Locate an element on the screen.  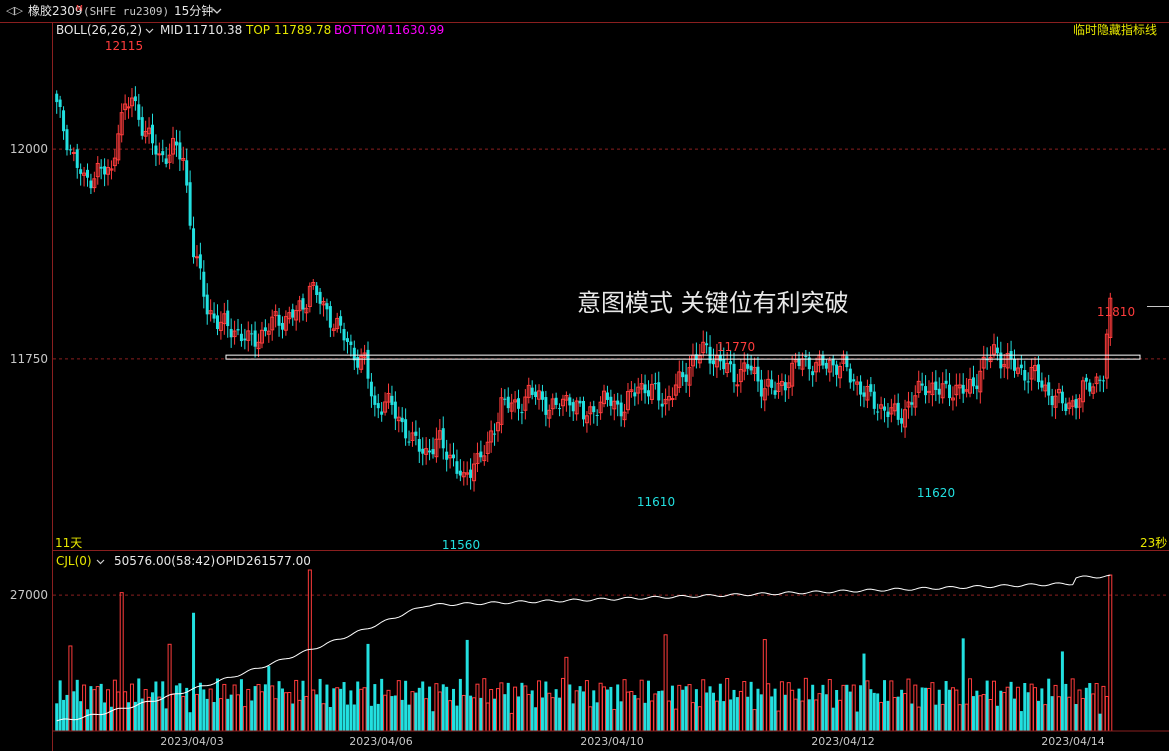
date-tick-label: 2023/04/03 is located at coordinates (191, 741).